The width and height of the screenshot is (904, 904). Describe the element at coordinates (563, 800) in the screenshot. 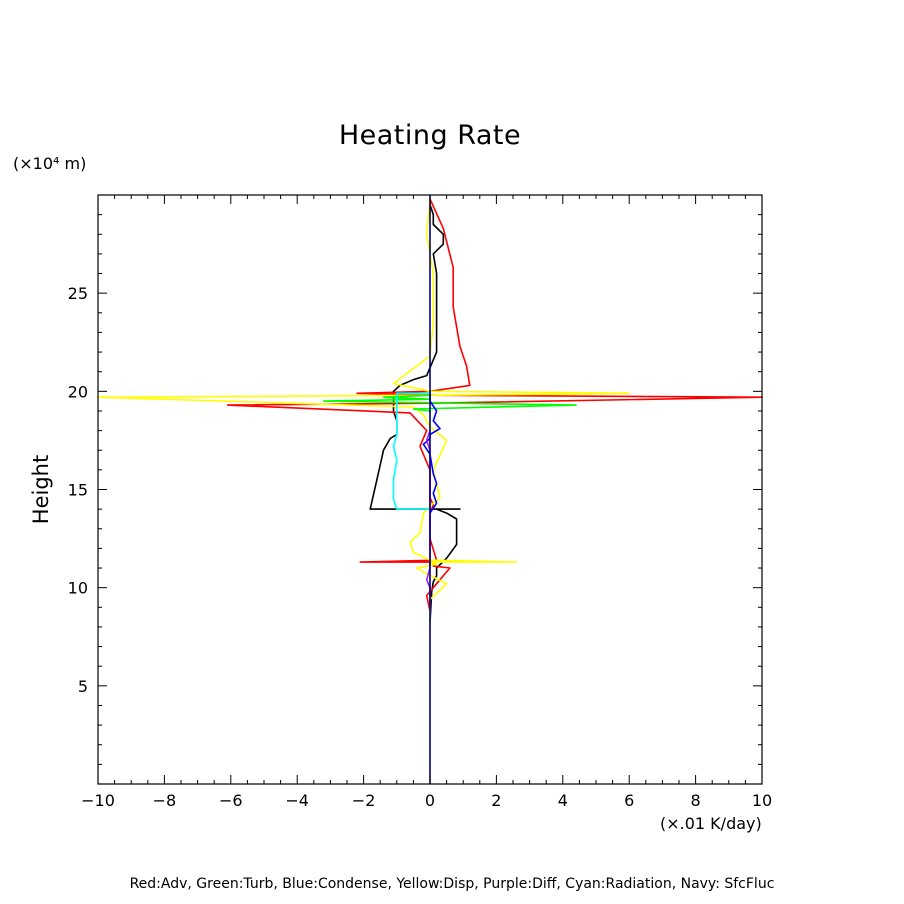

I see `x-tick-label: 4` at that location.